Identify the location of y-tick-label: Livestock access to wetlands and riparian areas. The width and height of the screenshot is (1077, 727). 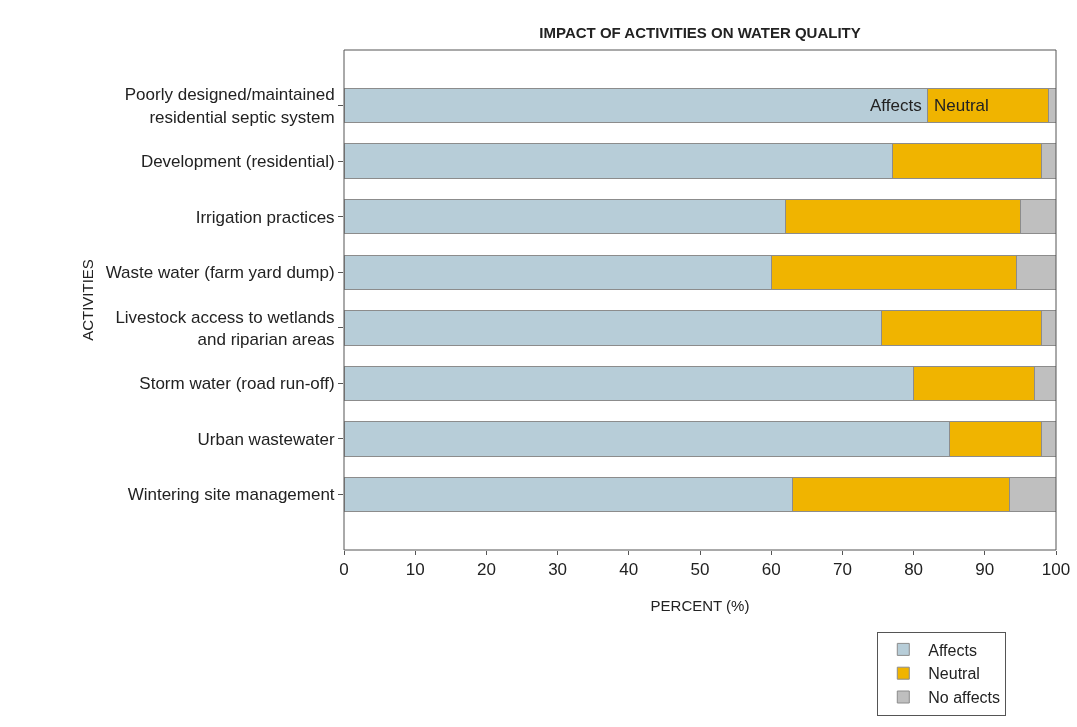
(225, 328).